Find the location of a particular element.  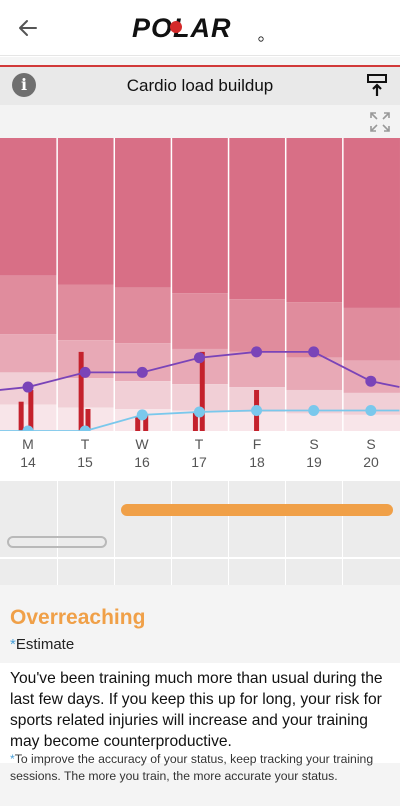

pin-to-top-icon is located at coordinates (377, 85).